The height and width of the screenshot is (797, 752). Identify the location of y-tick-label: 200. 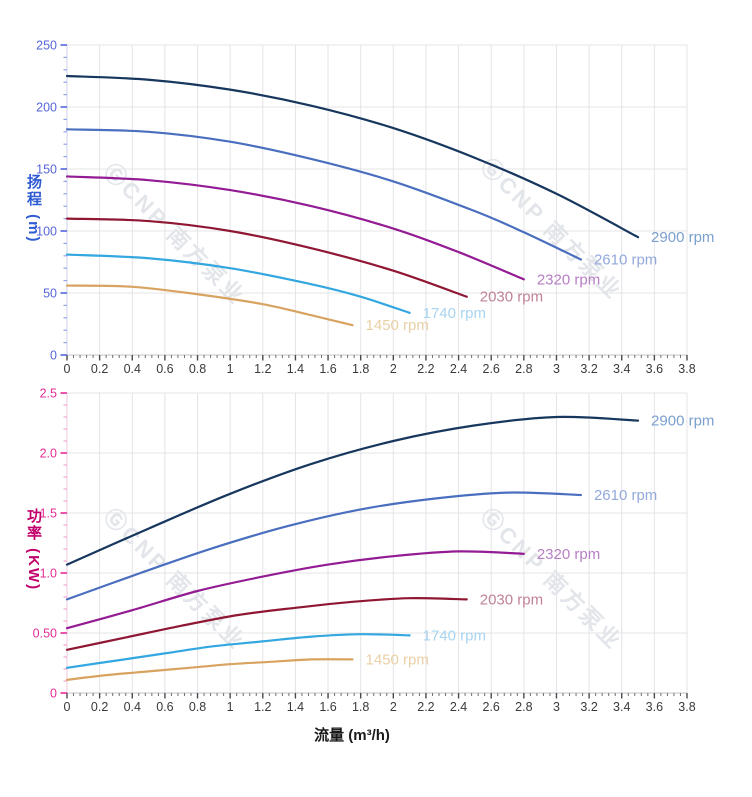
(46, 108).